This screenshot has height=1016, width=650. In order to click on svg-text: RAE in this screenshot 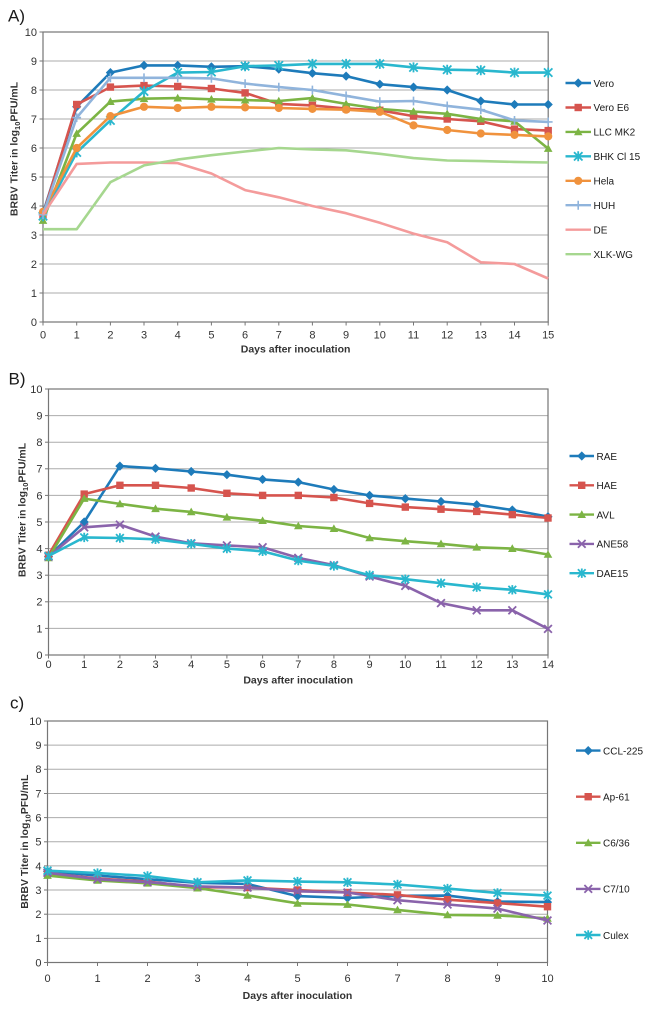, I will do `click(607, 457)`.